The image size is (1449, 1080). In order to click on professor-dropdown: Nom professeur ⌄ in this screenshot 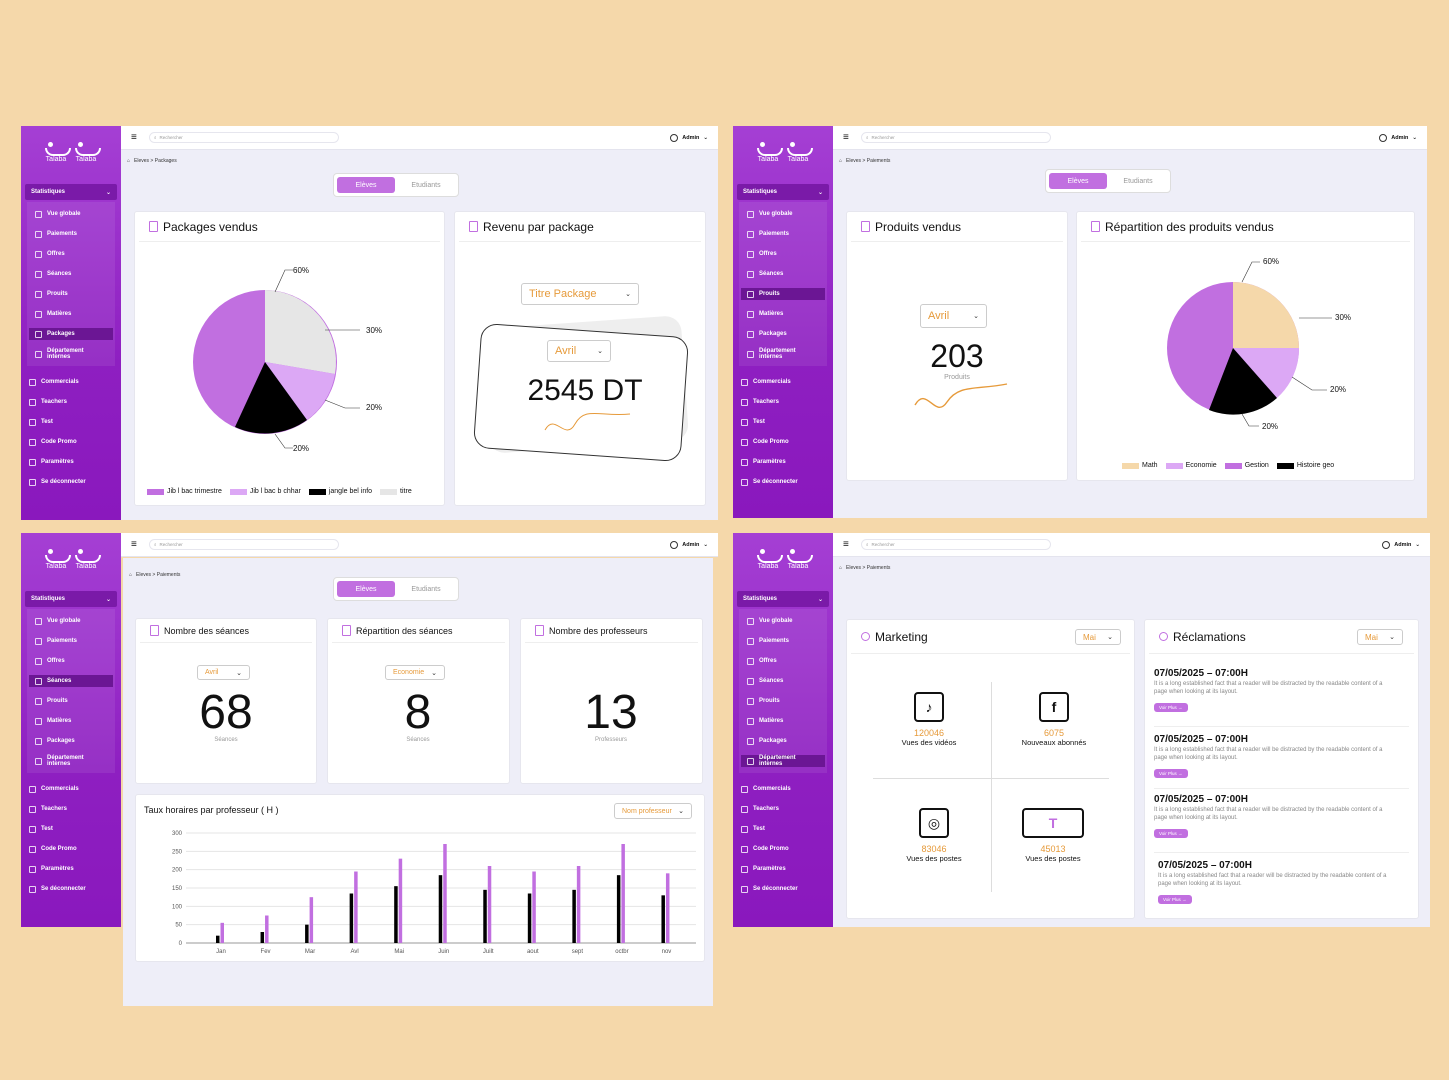, I will do `click(653, 811)`.